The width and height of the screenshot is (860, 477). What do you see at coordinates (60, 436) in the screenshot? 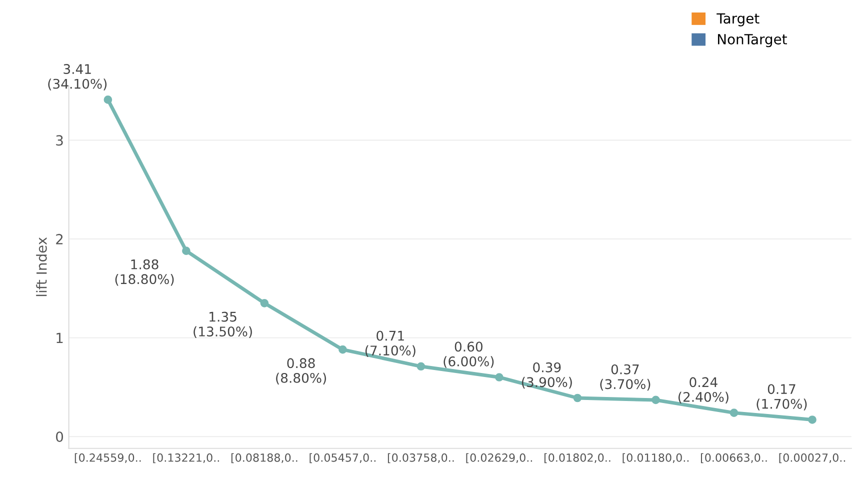
I see `y-tick-label: 0` at bounding box center [60, 436].